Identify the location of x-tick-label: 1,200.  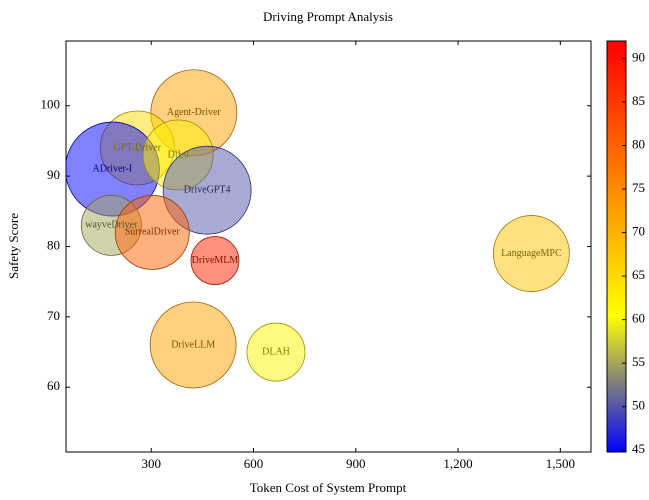
(457, 463).